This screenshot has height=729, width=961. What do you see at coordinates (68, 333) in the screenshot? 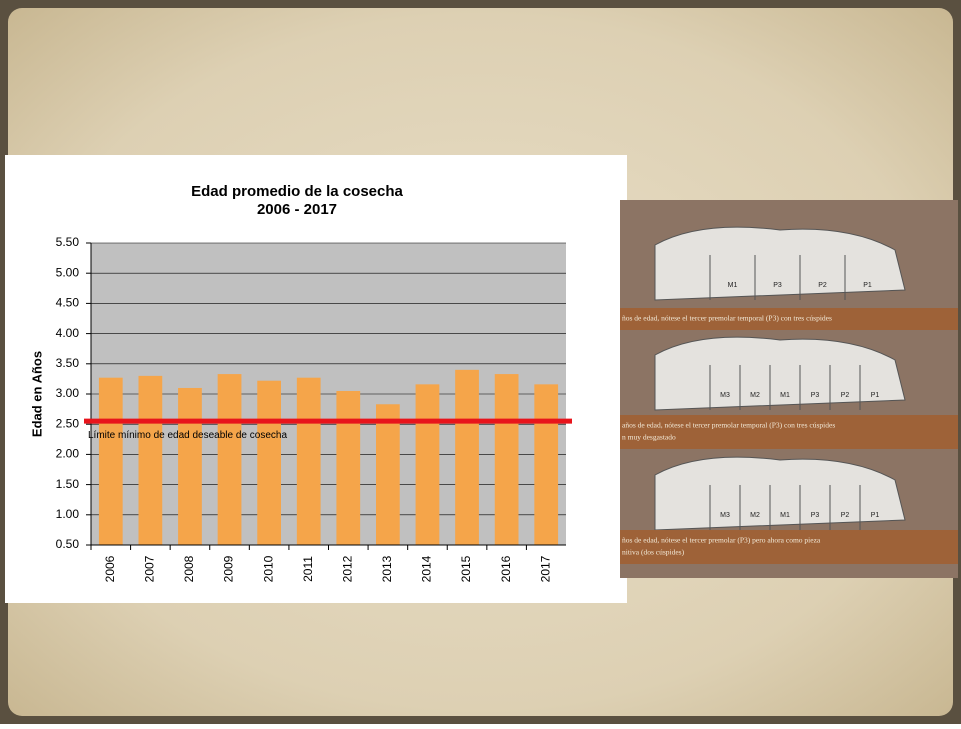
I see `y-tick-label: 4.00` at bounding box center [68, 333].